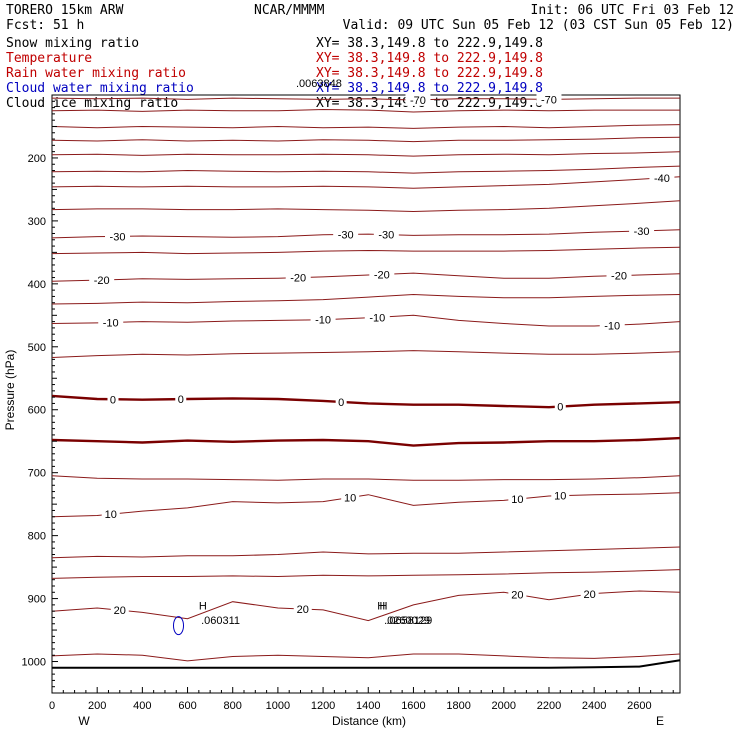 This screenshot has width=740, height=740. What do you see at coordinates (594, 706) in the screenshot?
I see `x-tick-label: 2400` at bounding box center [594, 706].